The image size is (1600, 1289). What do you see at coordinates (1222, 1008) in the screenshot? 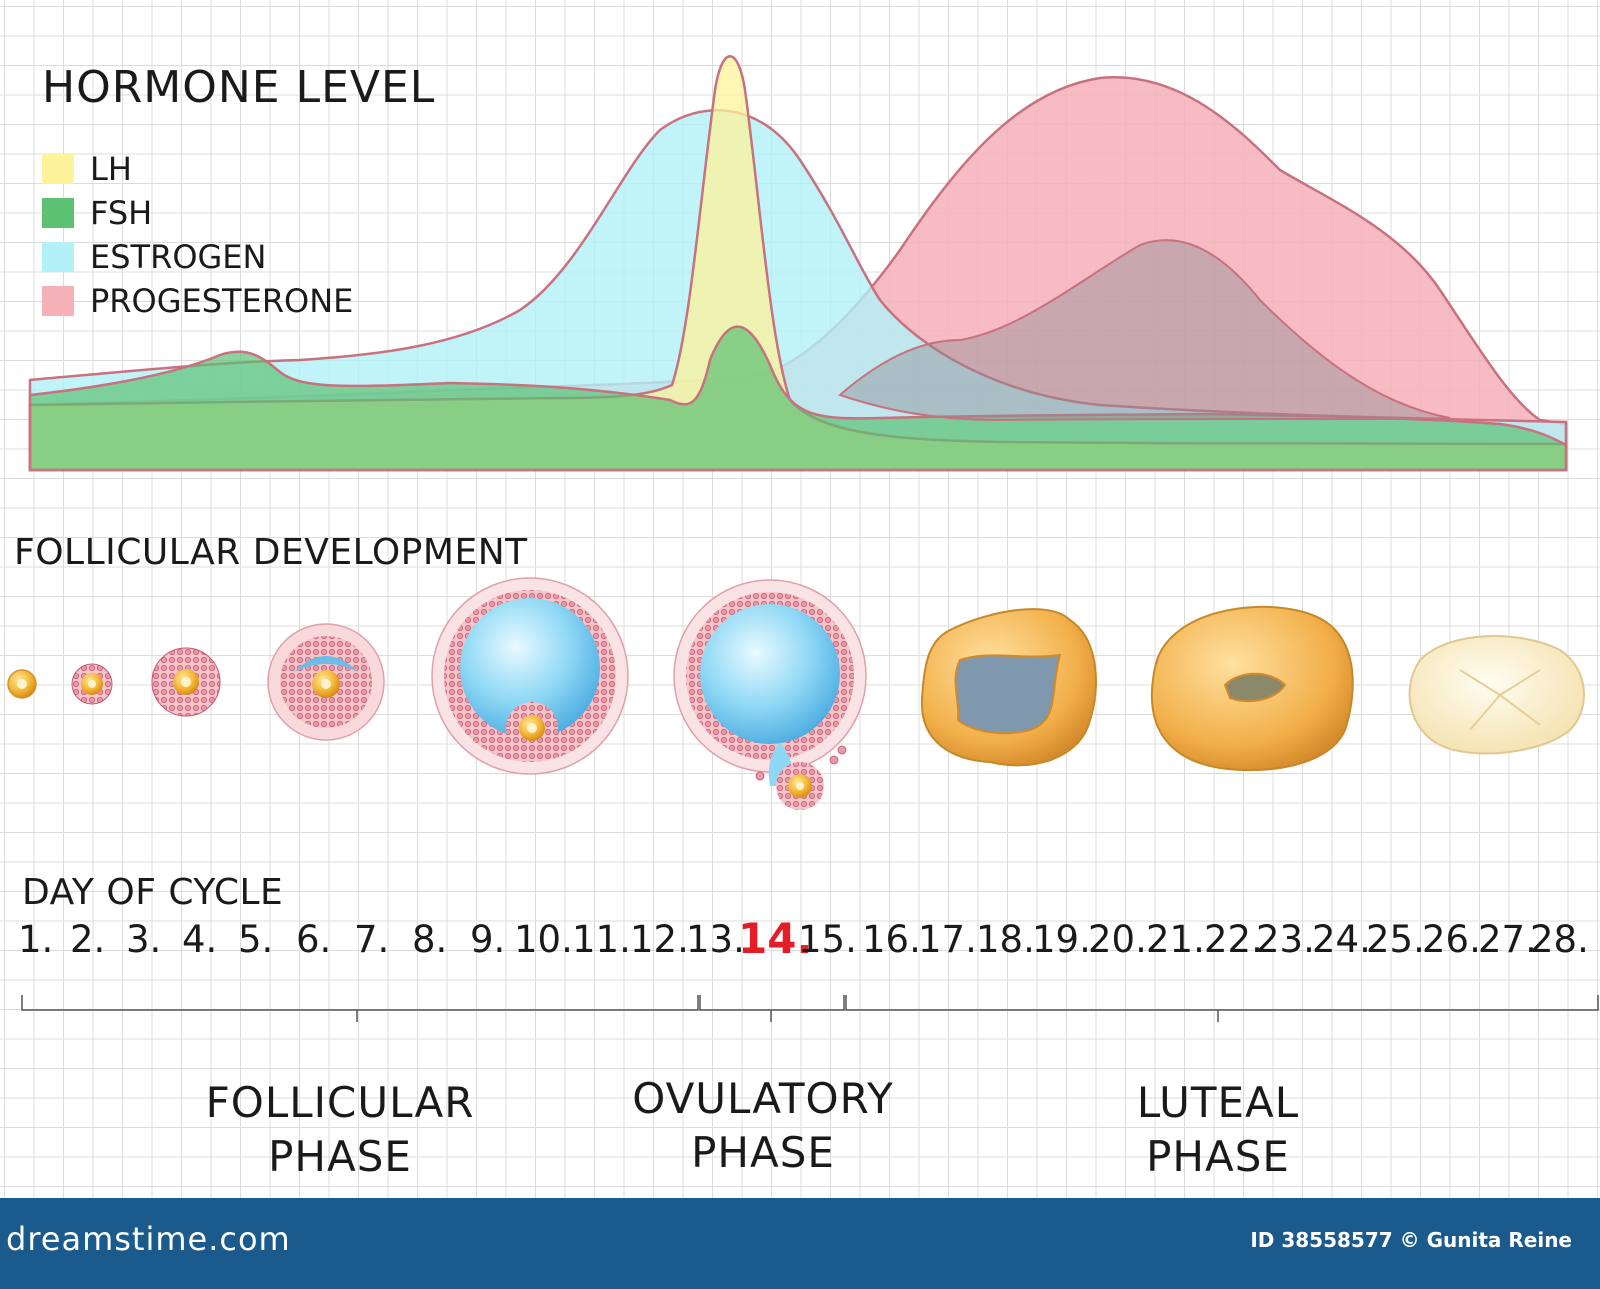
I see `luteal-bracket` at bounding box center [1222, 1008].